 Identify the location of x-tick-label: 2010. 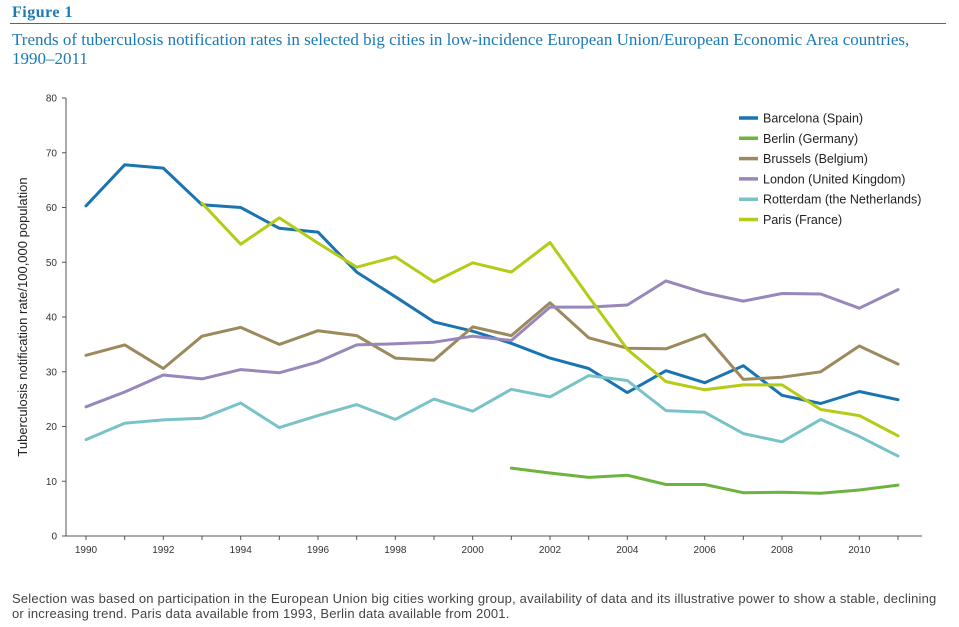
(859, 550).